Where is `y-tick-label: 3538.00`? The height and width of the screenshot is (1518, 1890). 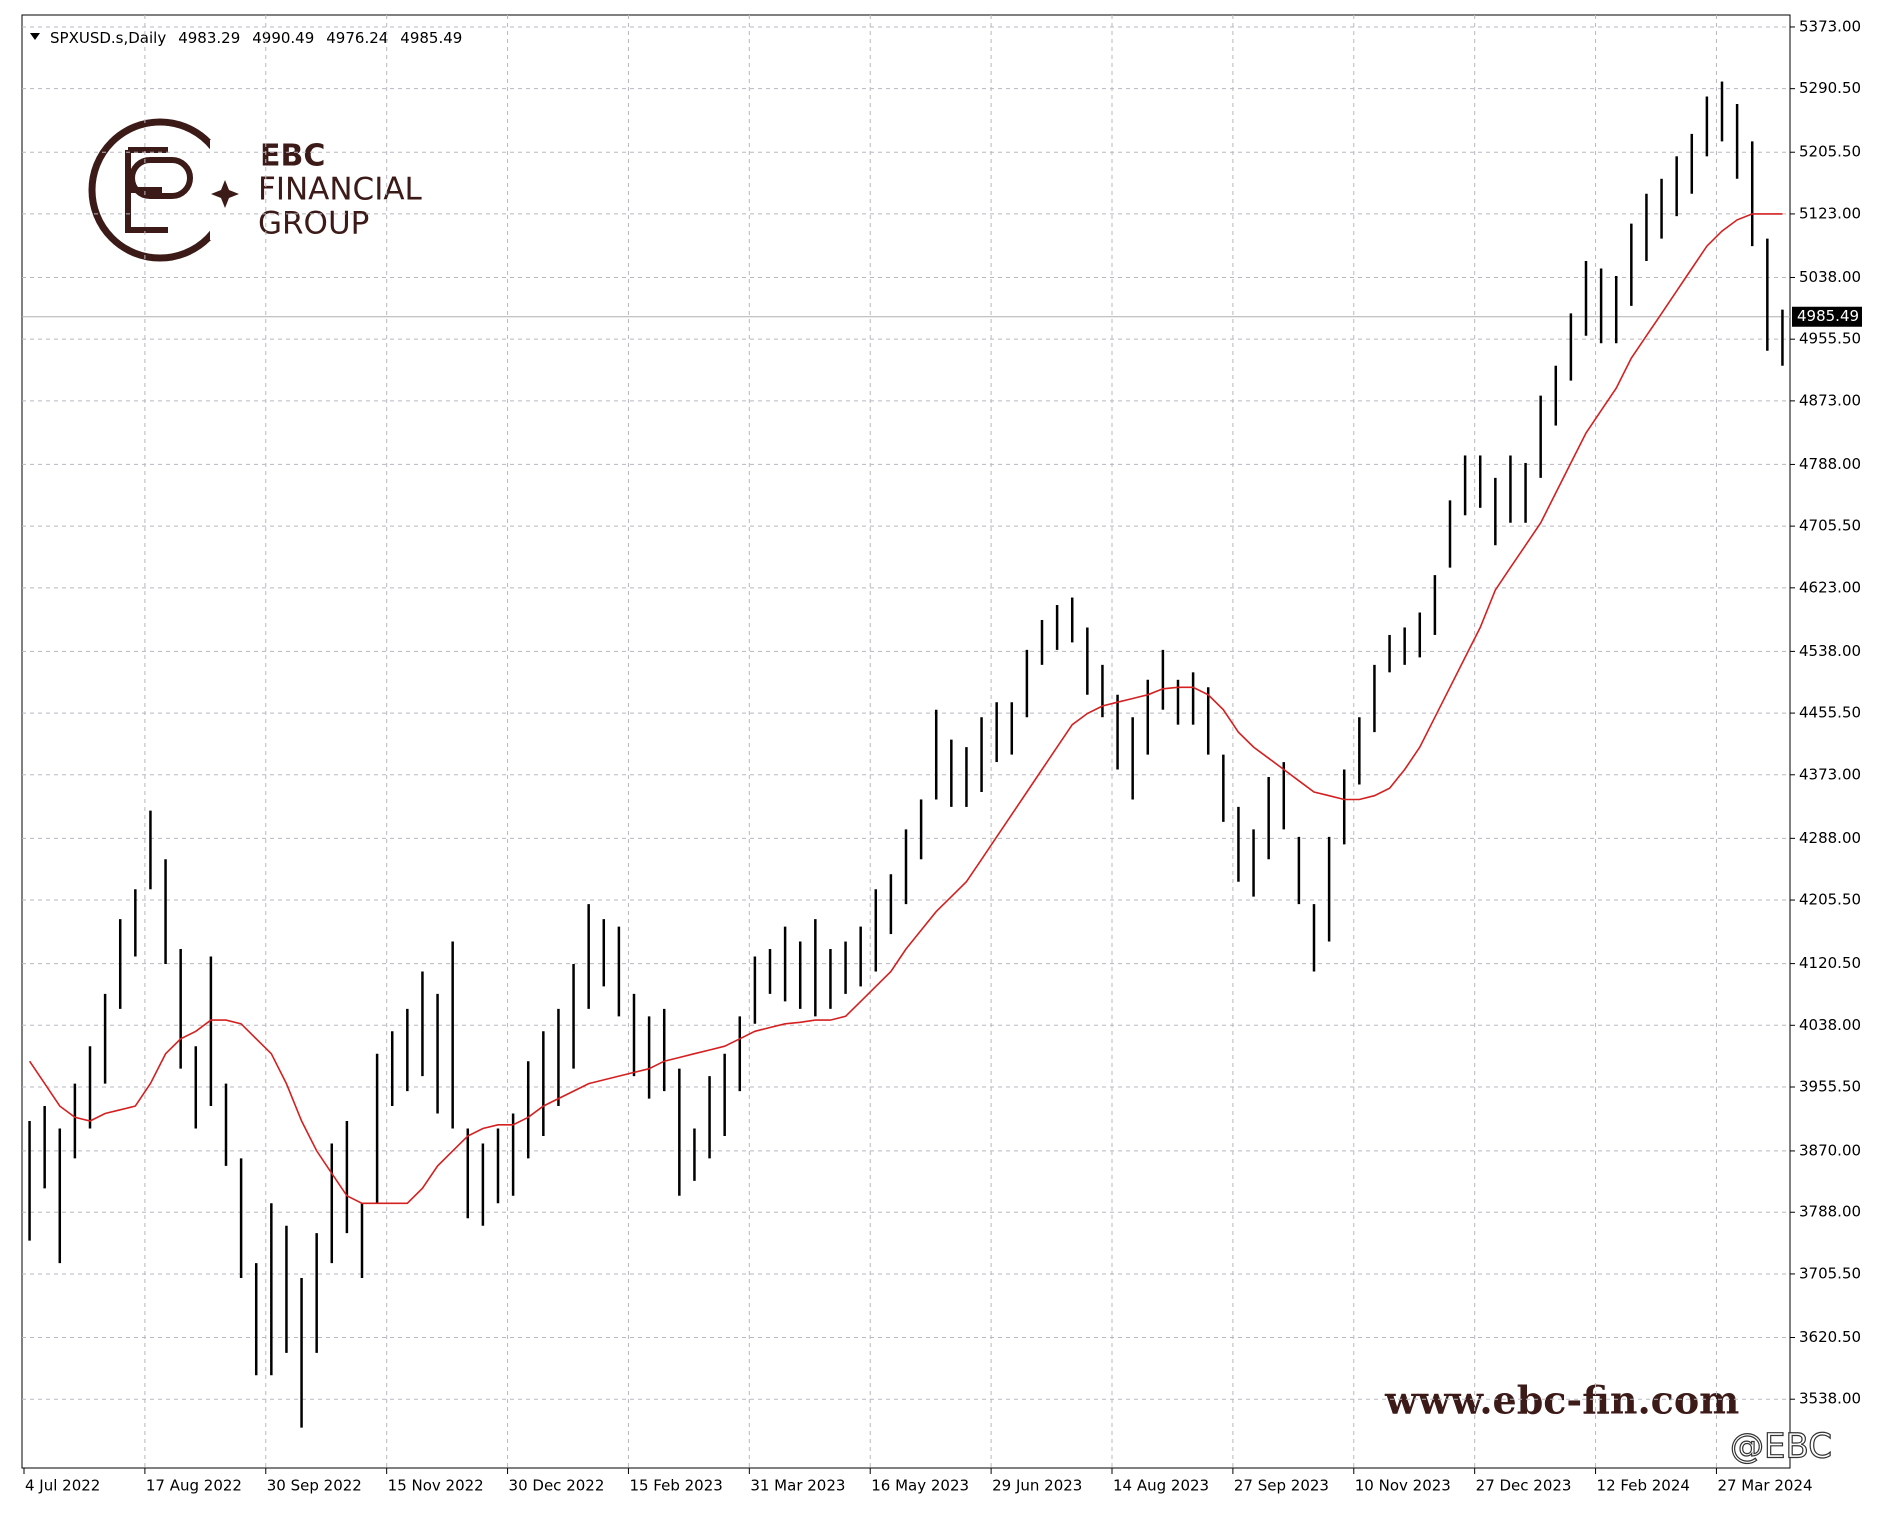
y-tick-label: 3538.00 is located at coordinates (1830, 1399).